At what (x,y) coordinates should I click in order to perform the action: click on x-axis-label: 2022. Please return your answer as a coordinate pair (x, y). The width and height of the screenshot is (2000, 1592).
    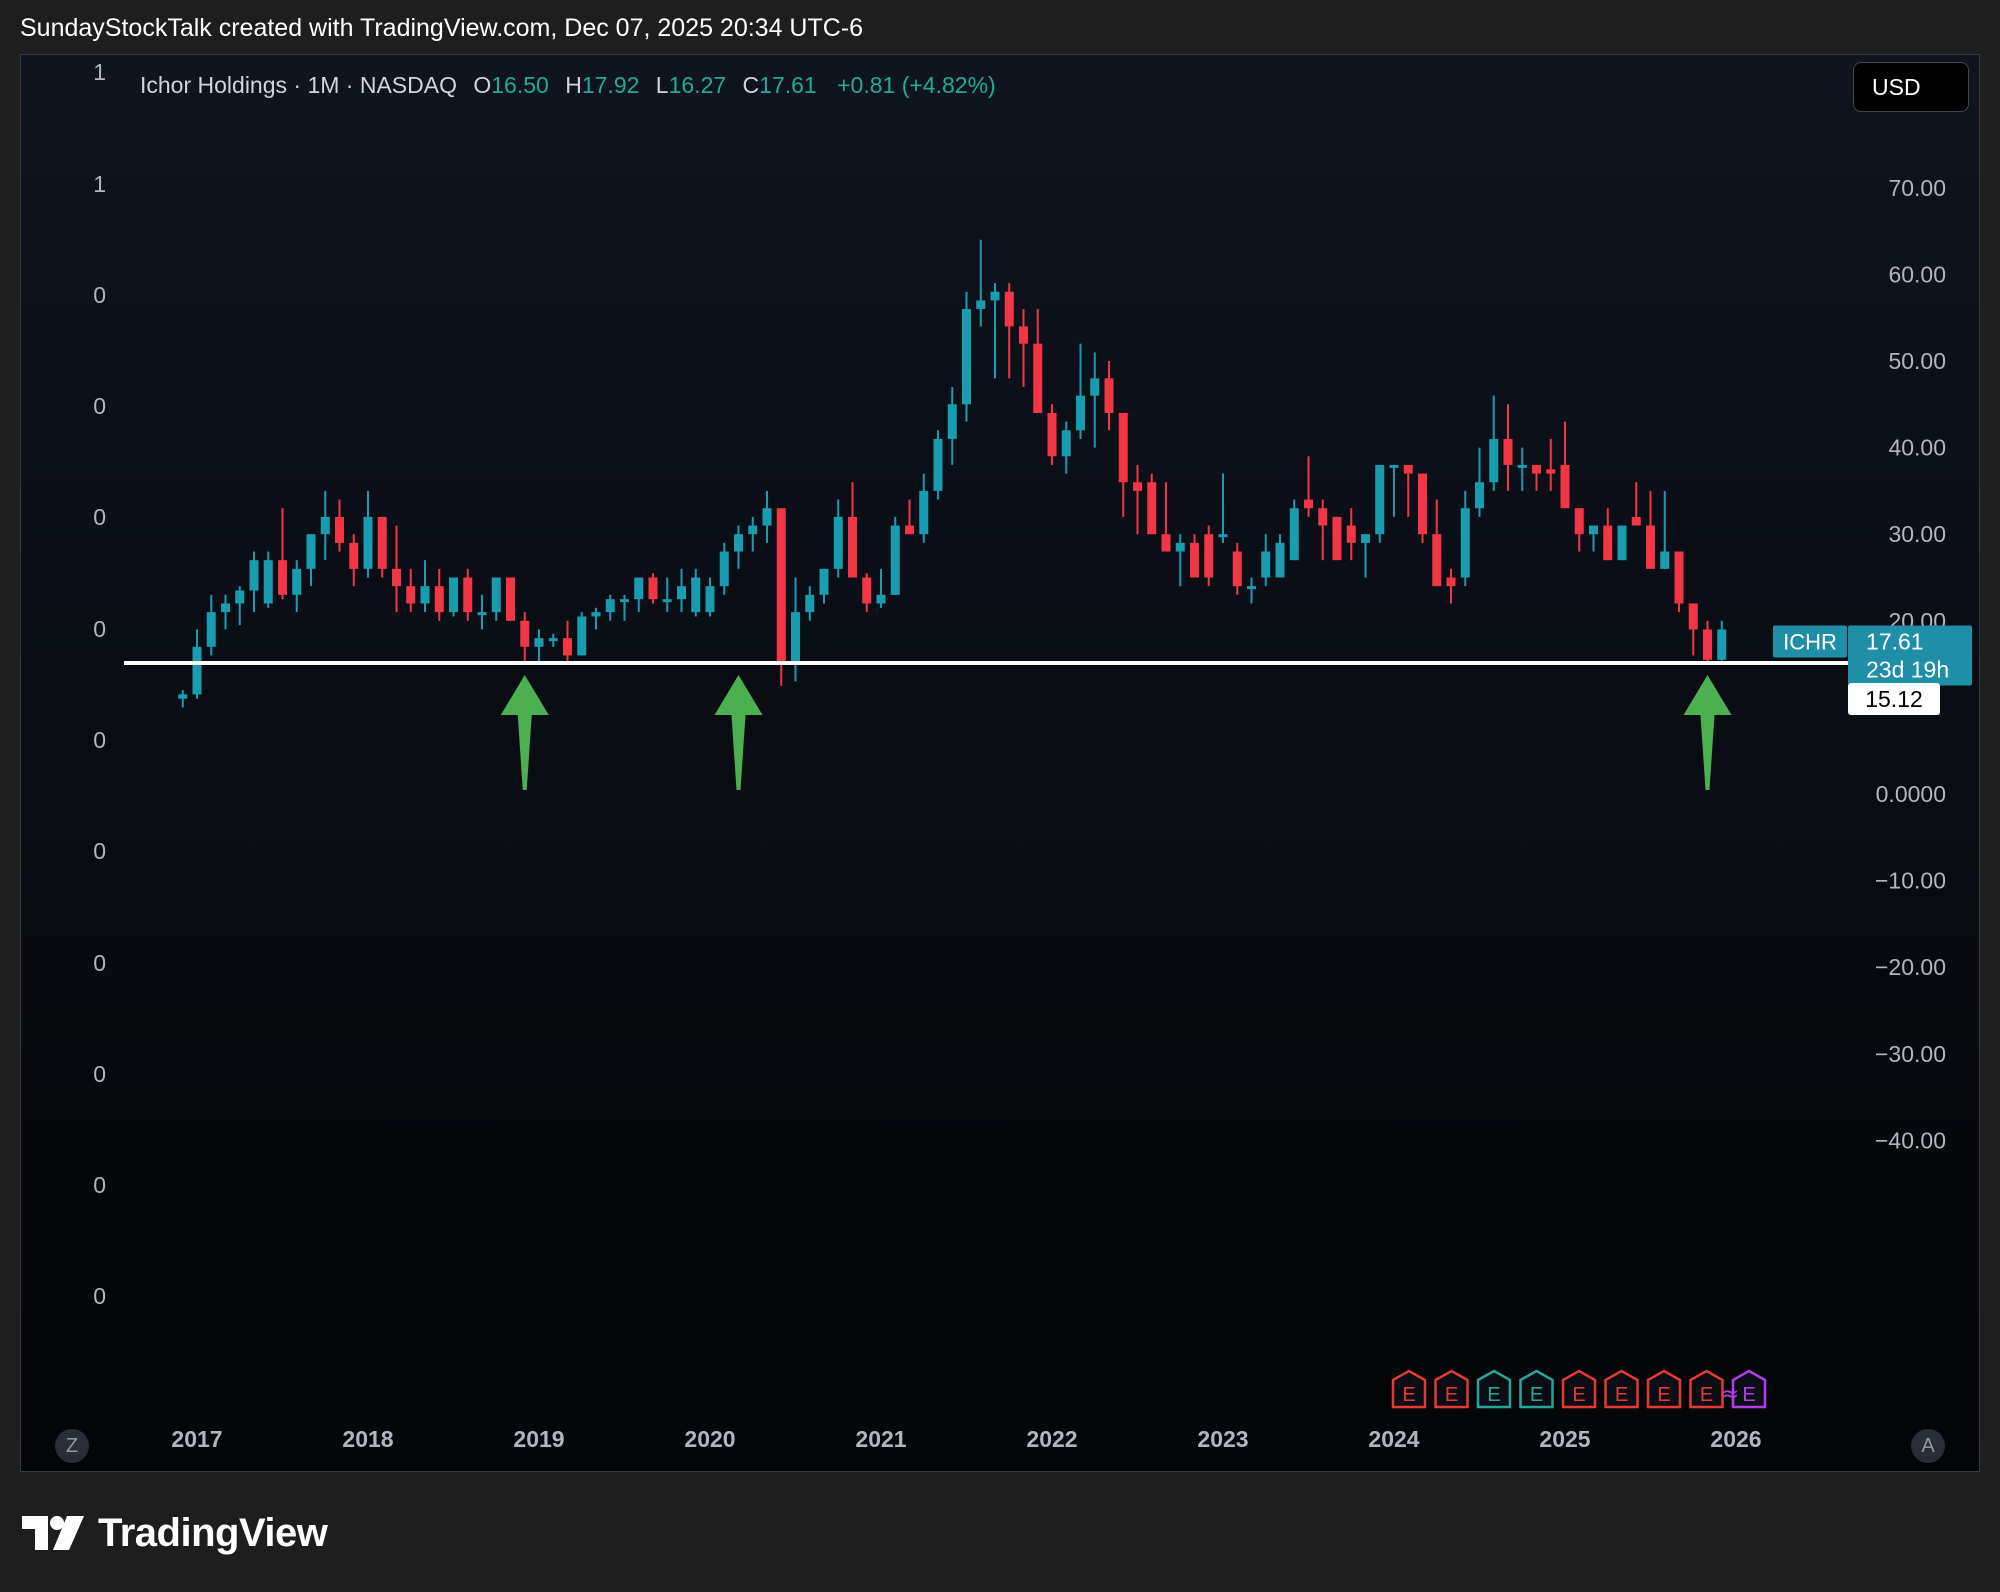
    Looking at the image, I should click on (1051, 1439).